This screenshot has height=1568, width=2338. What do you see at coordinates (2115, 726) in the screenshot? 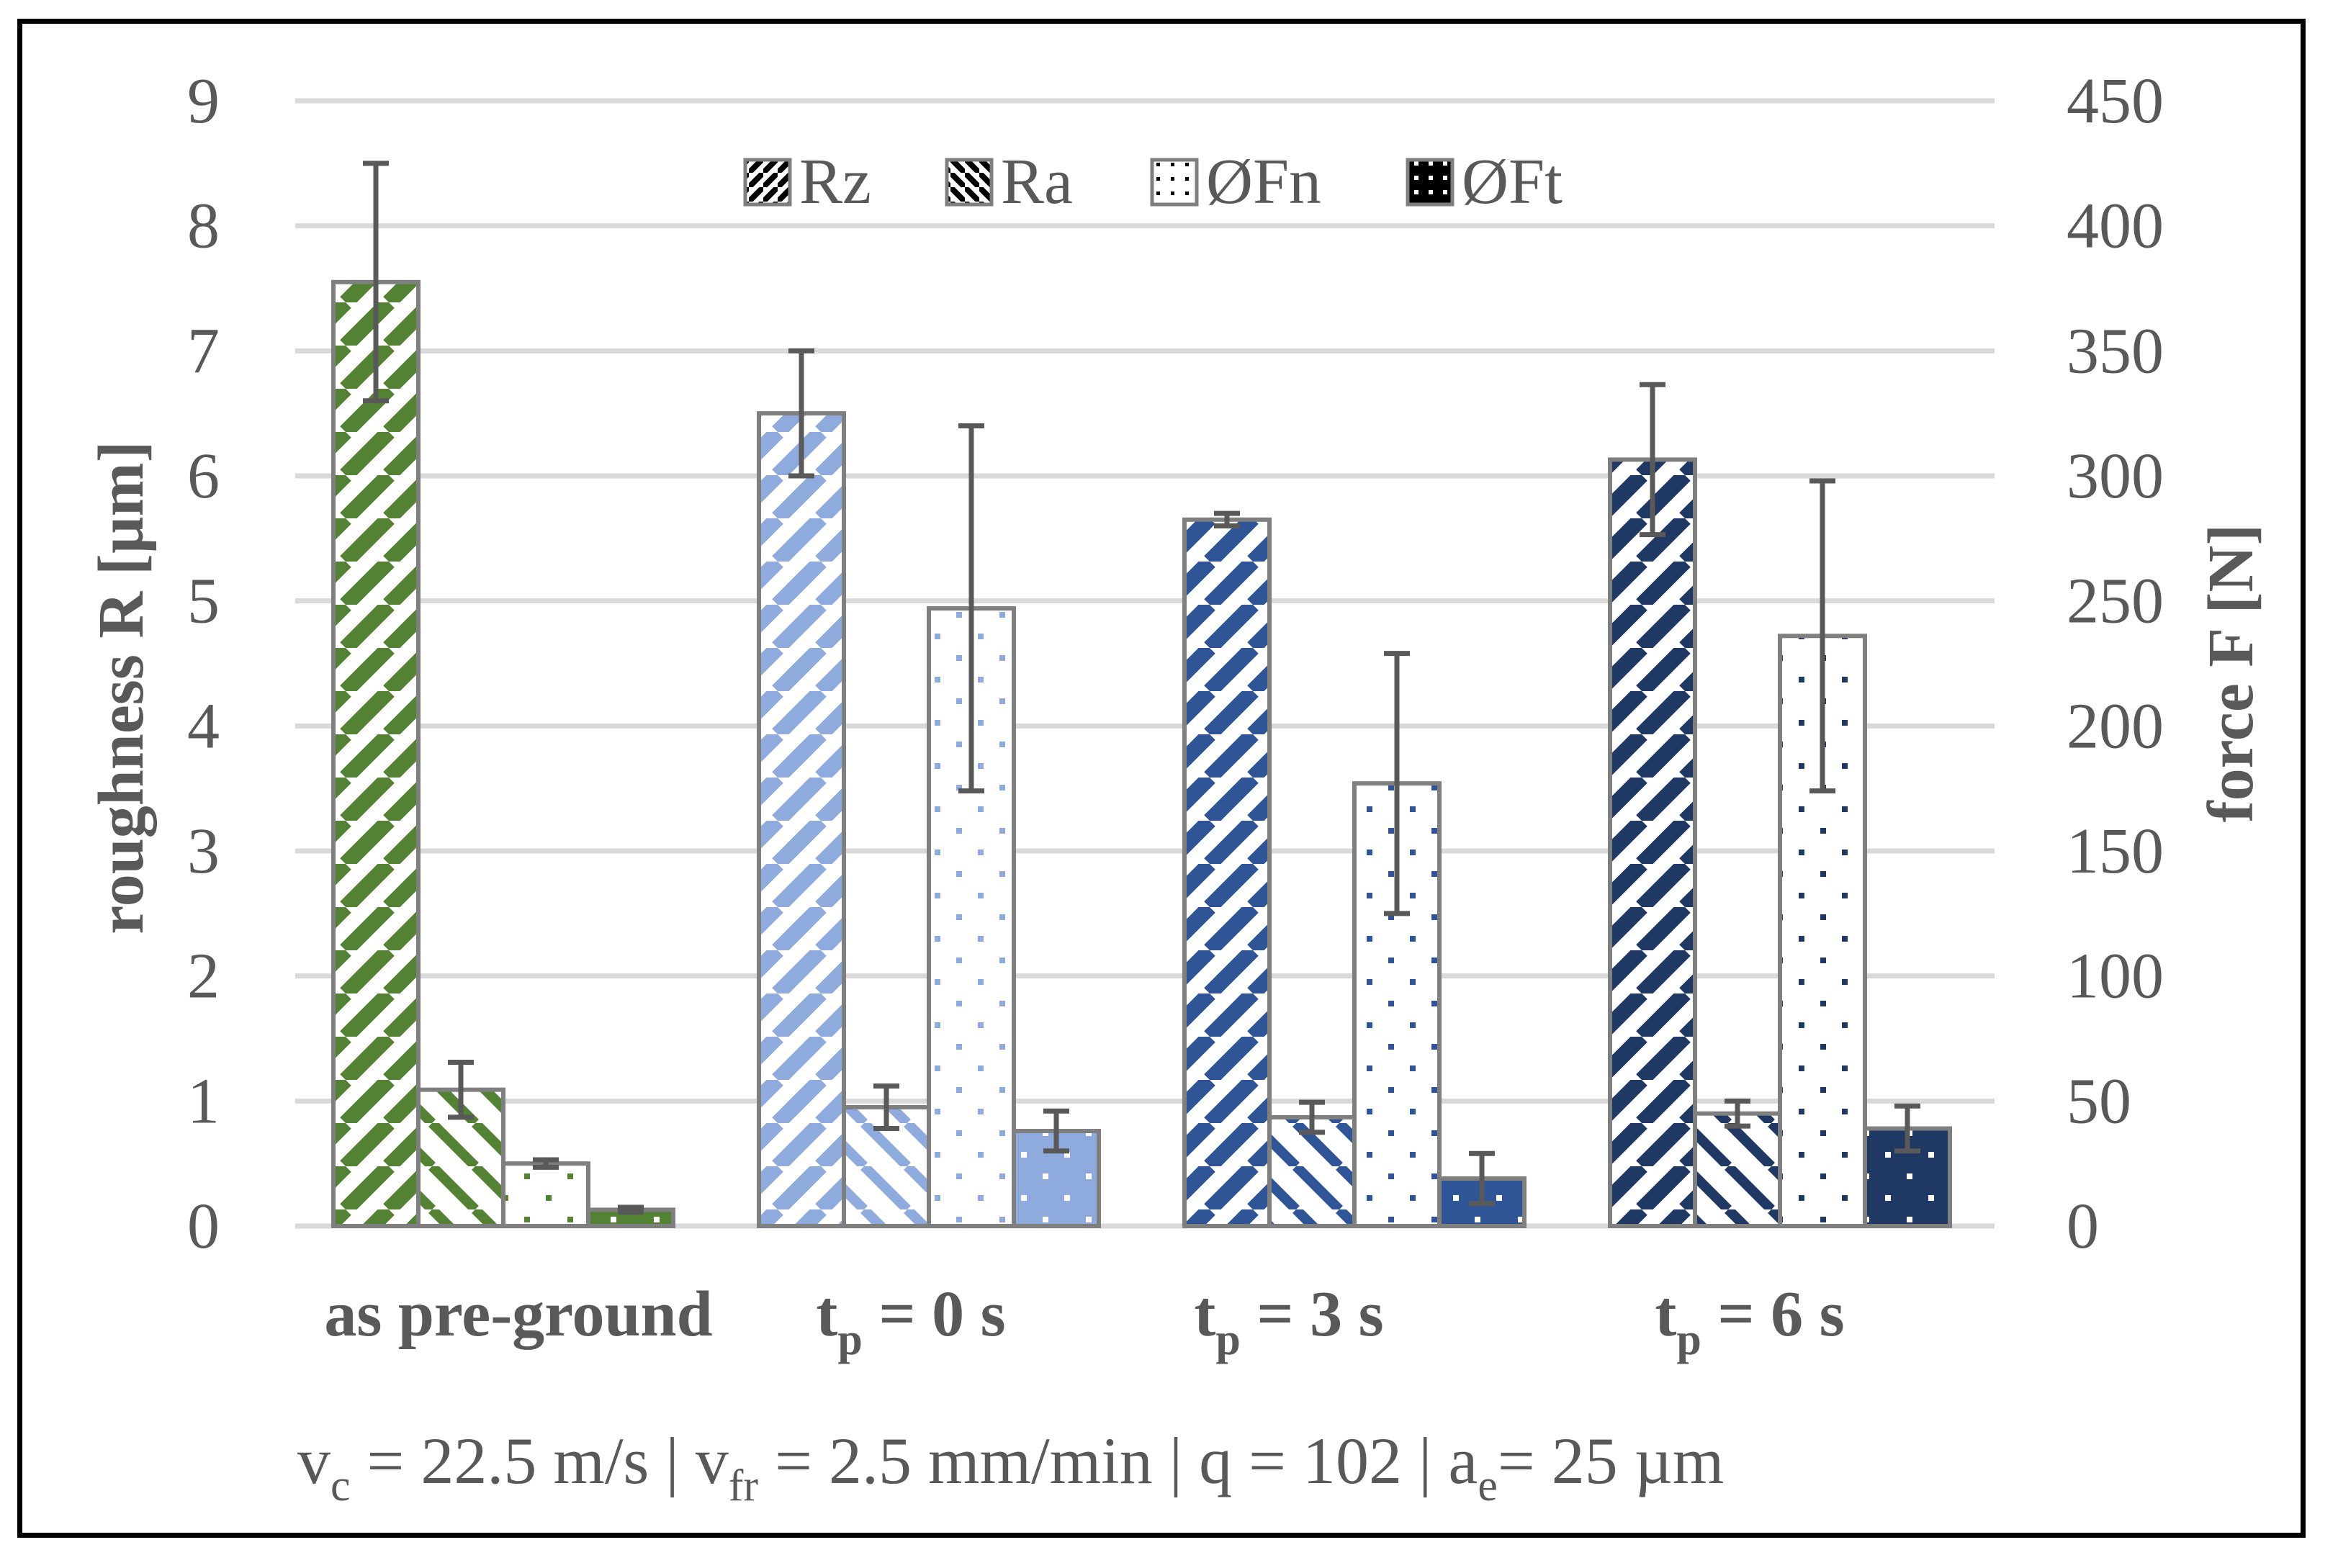
I see `right-tick-label: 200` at bounding box center [2115, 726].